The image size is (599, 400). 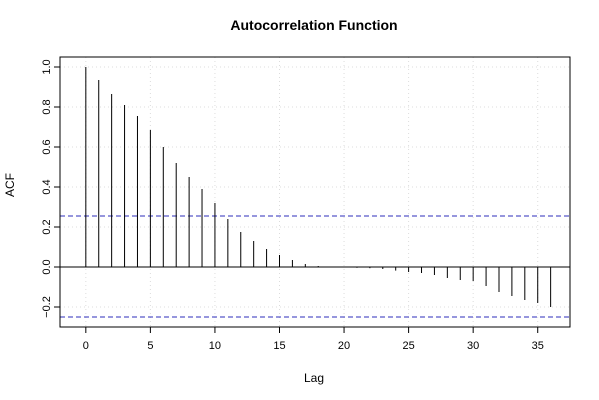 What do you see at coordinates (313, 25) in the screenshot?
I see `chart-title: Autocorrelation Function` at bounding box center [313, 25].